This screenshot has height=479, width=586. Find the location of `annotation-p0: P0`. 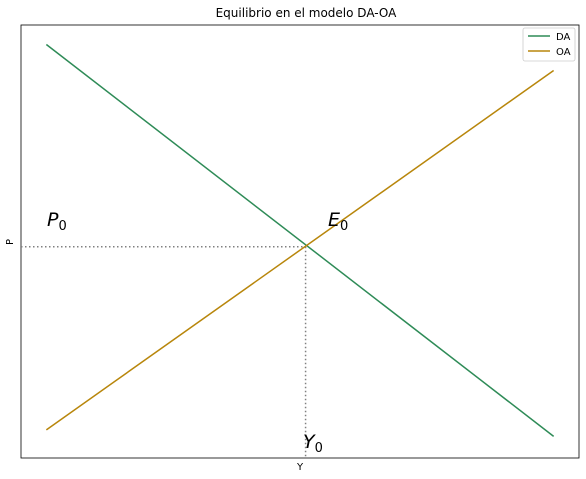

annotation-p0: P0 is located at coordinates (57, 221).